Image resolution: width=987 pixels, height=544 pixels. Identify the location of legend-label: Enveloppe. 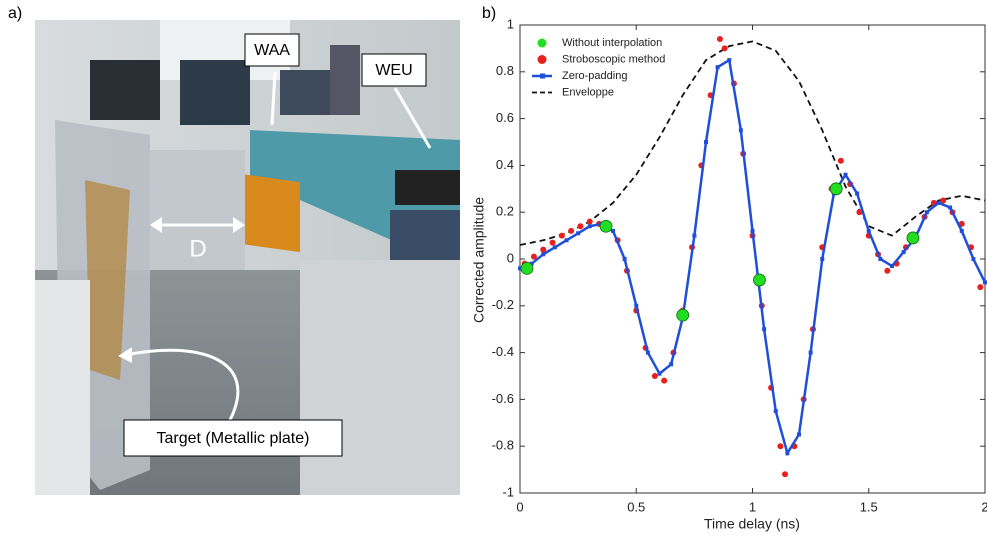
(588, 92).